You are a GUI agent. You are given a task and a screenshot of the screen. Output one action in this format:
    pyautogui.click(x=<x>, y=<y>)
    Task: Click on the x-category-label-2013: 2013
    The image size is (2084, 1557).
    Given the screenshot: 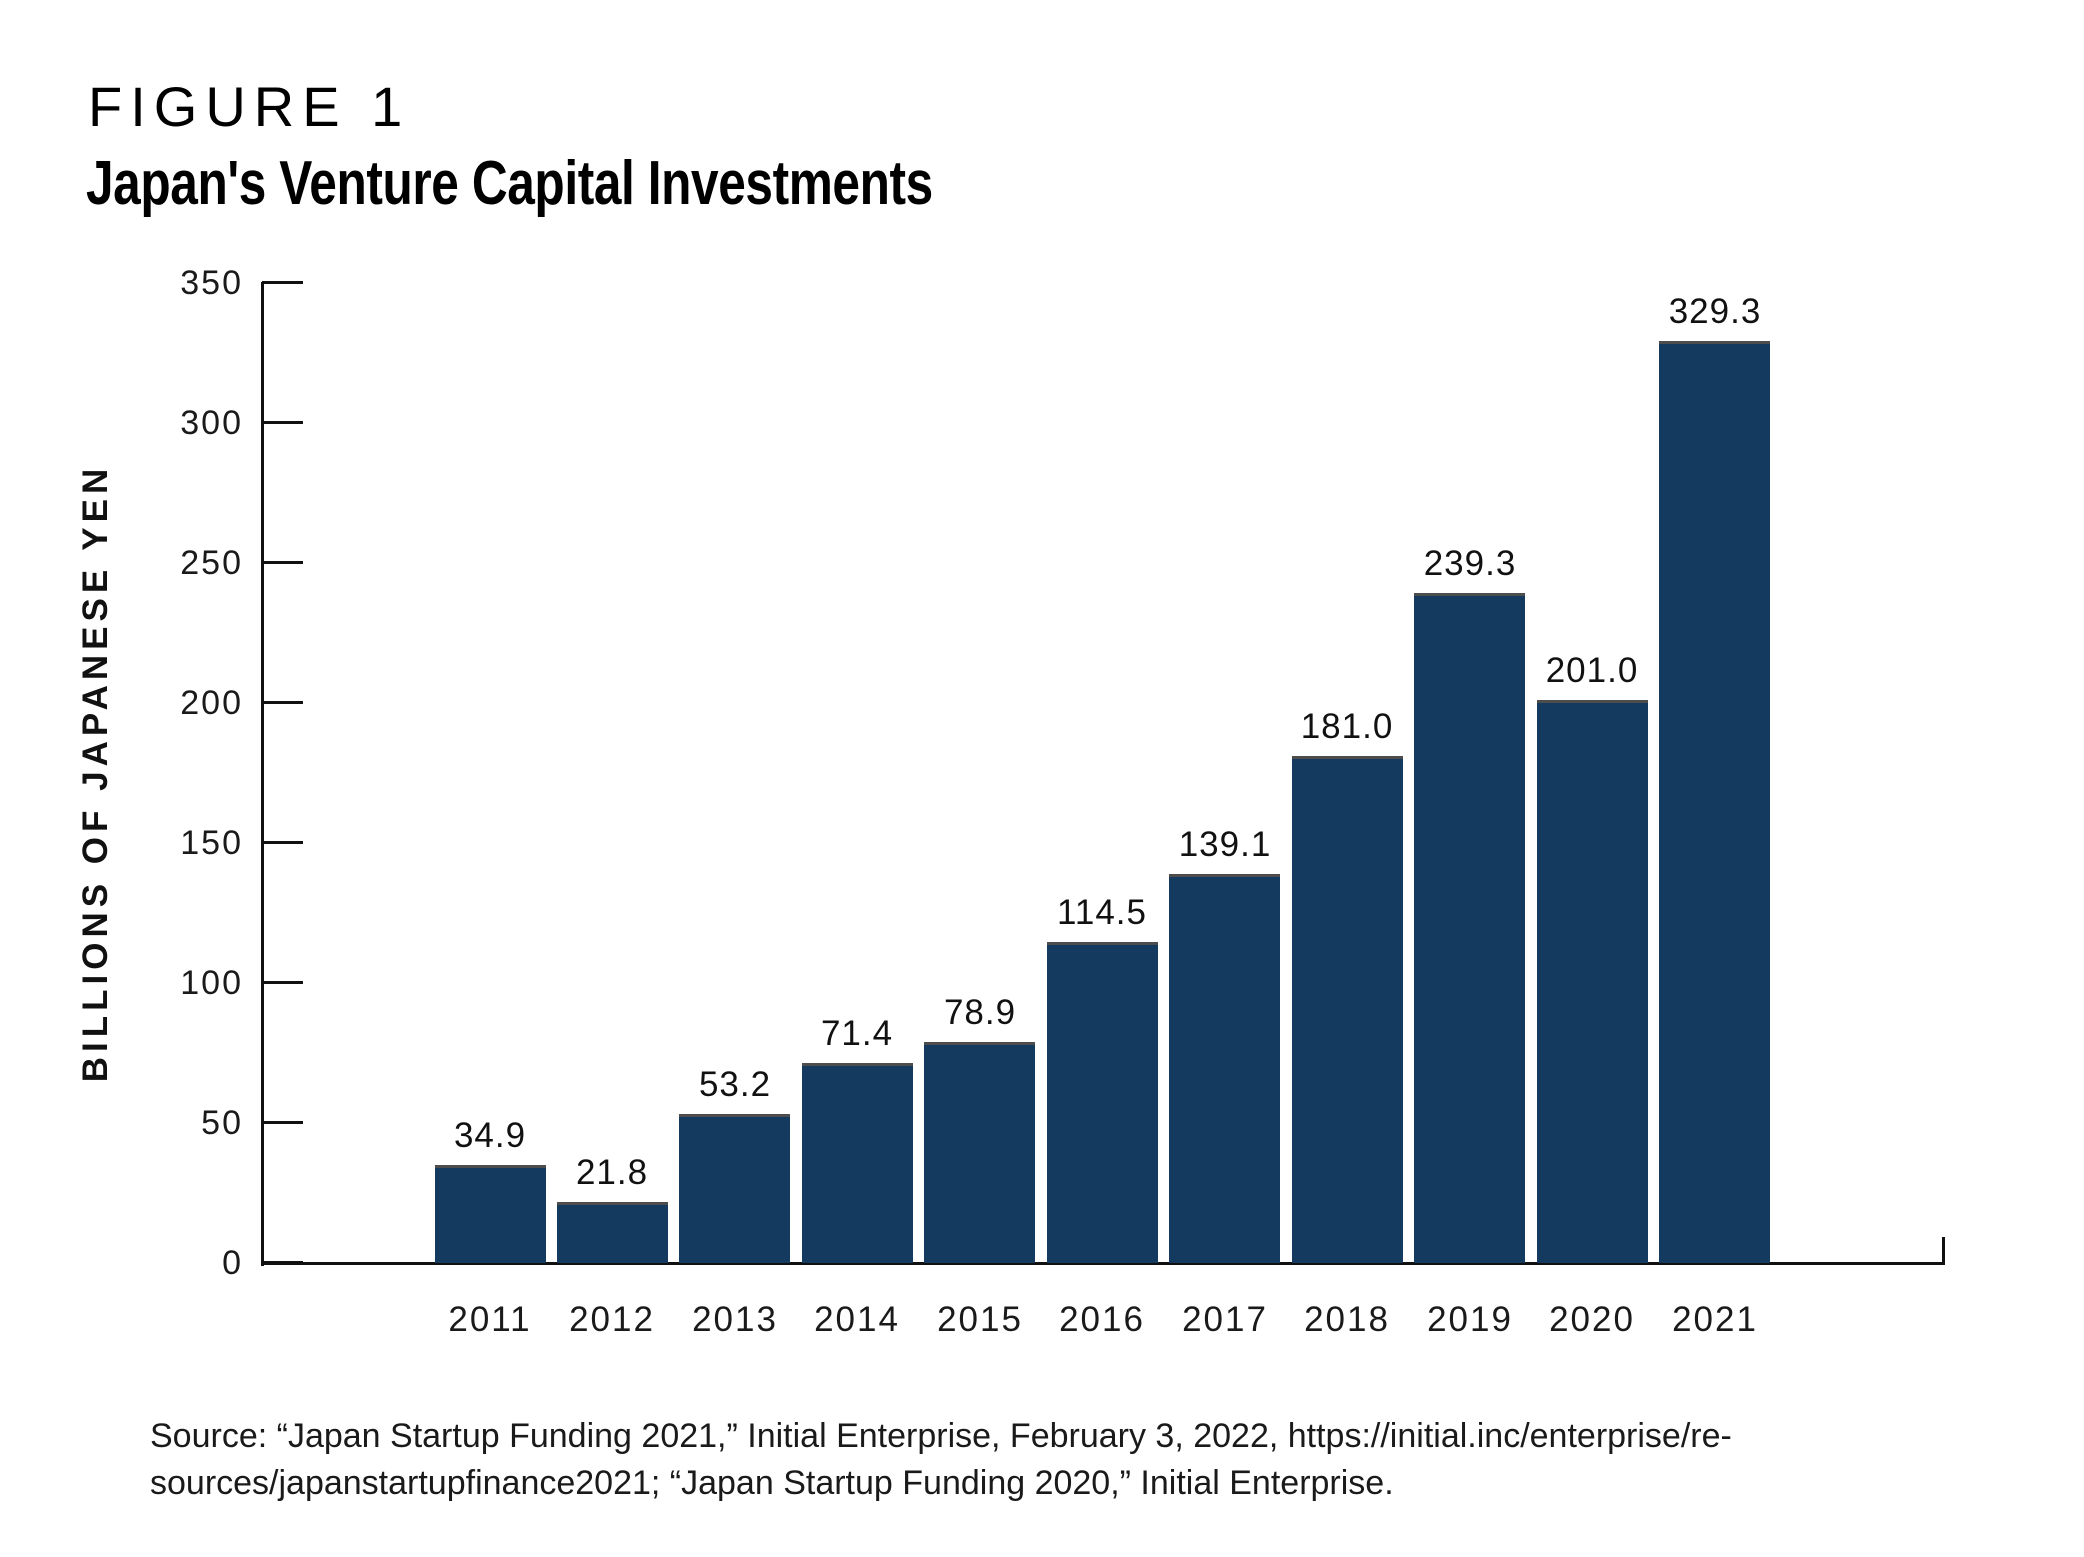 What is the action you would take?
    pyautogui.click(x=735, y=1319)
    